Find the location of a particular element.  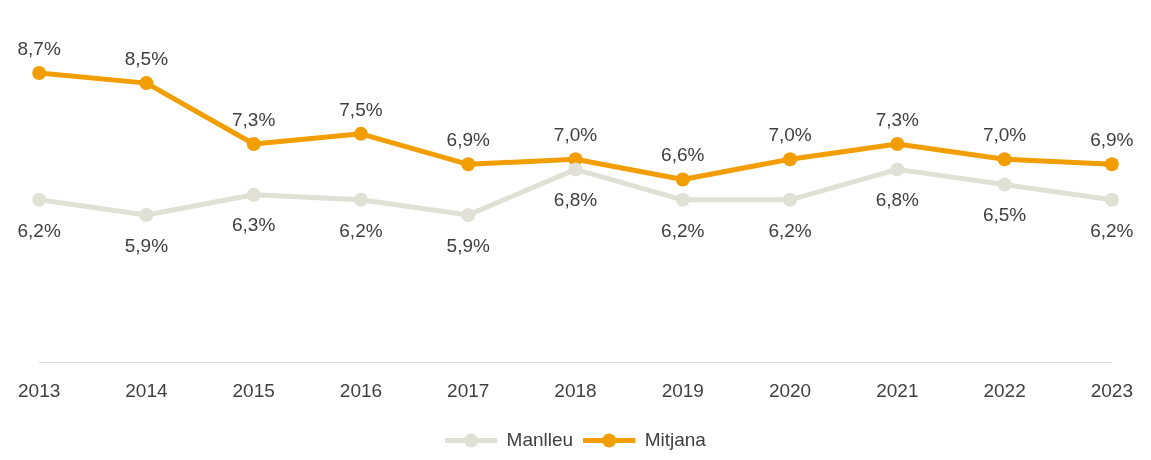

x-tick-label: 2015 is located at coordinates (253, 390).